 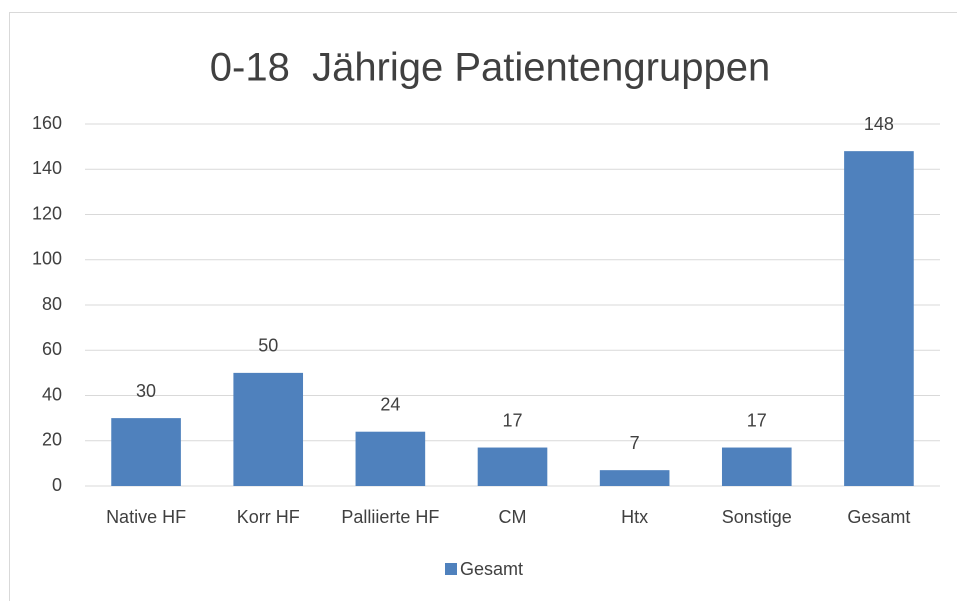 I want to click on x-tick-label: Korr HF, so click(x=268, y=517).